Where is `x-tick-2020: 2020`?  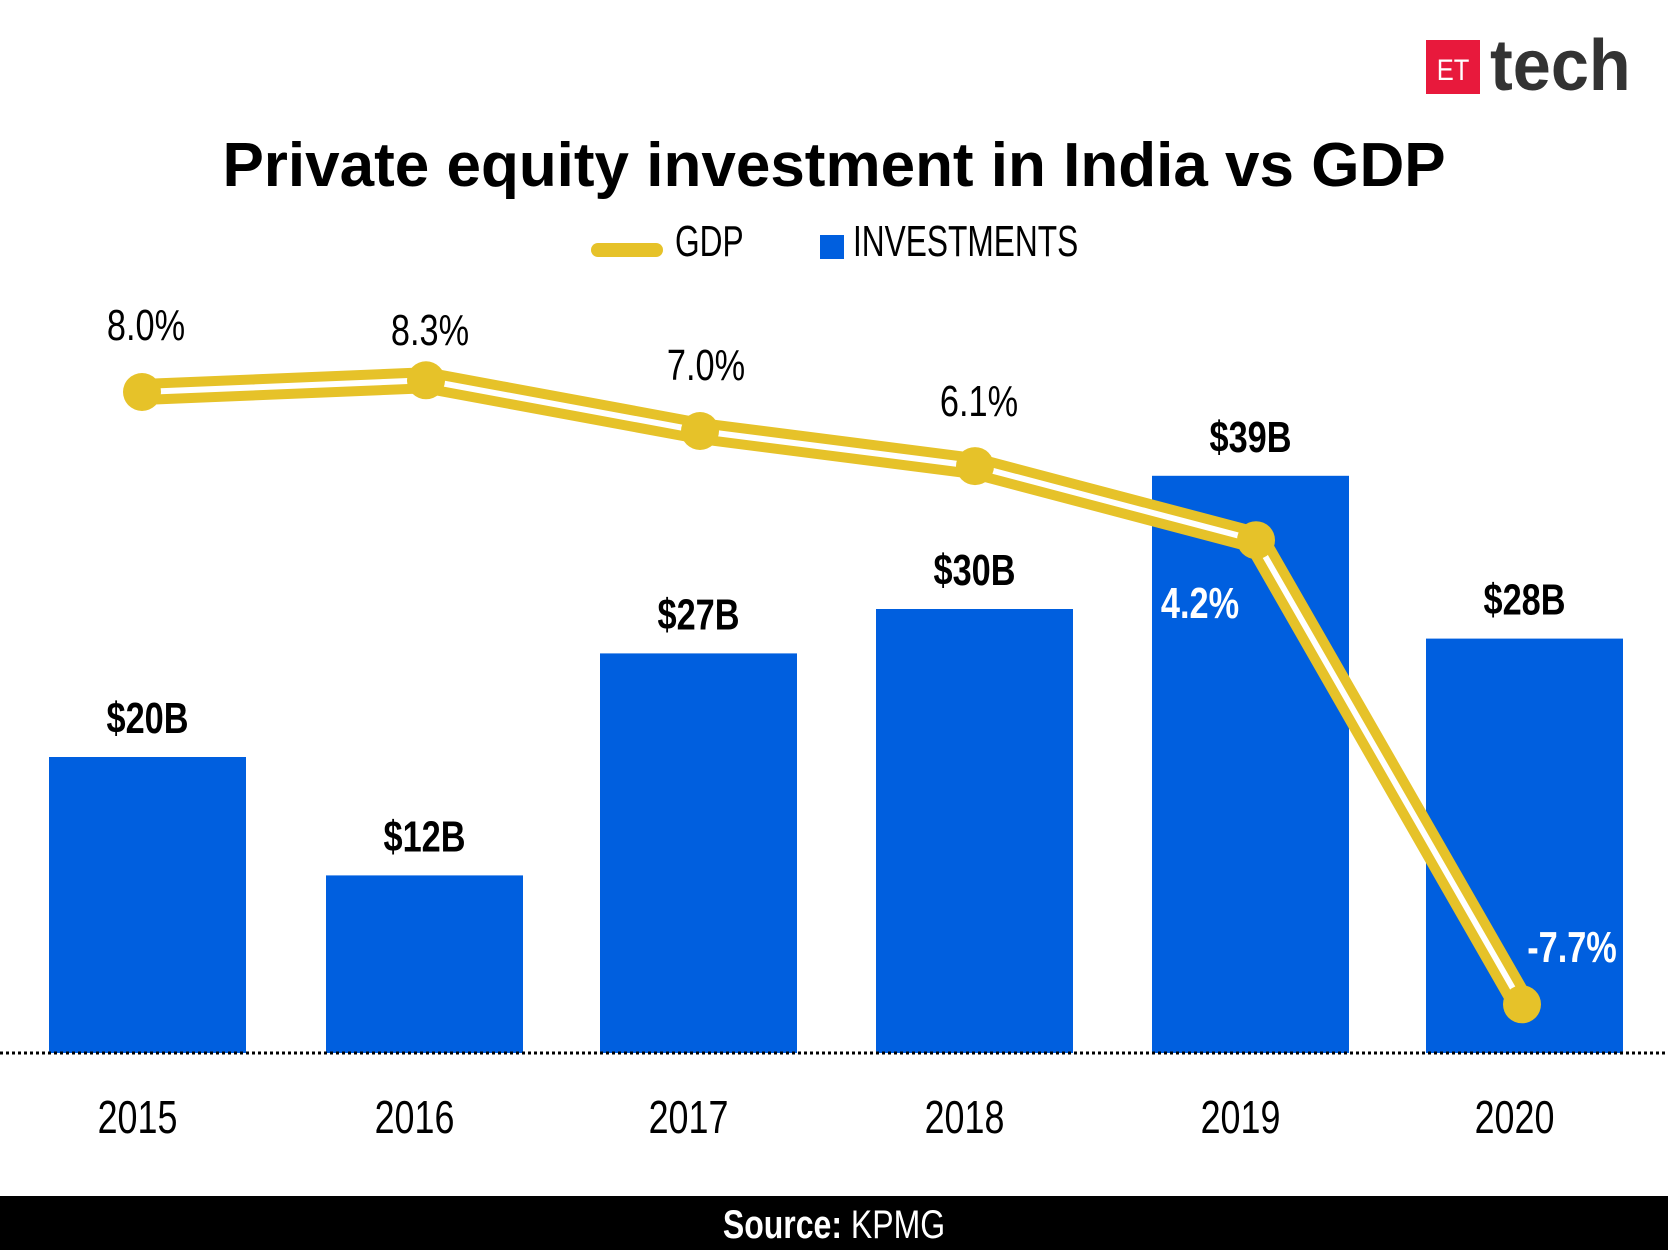
x-tick-2020: 2020 is located at coordinates (1515, 1117).